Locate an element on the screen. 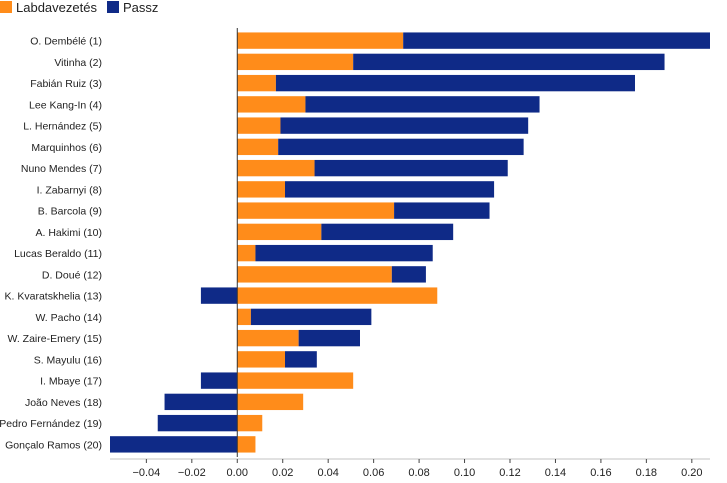 The width and height of the screenshot is (727, 483). legend-label-labdavezetes: Labdavezetés is located at coordinates (56, 7).